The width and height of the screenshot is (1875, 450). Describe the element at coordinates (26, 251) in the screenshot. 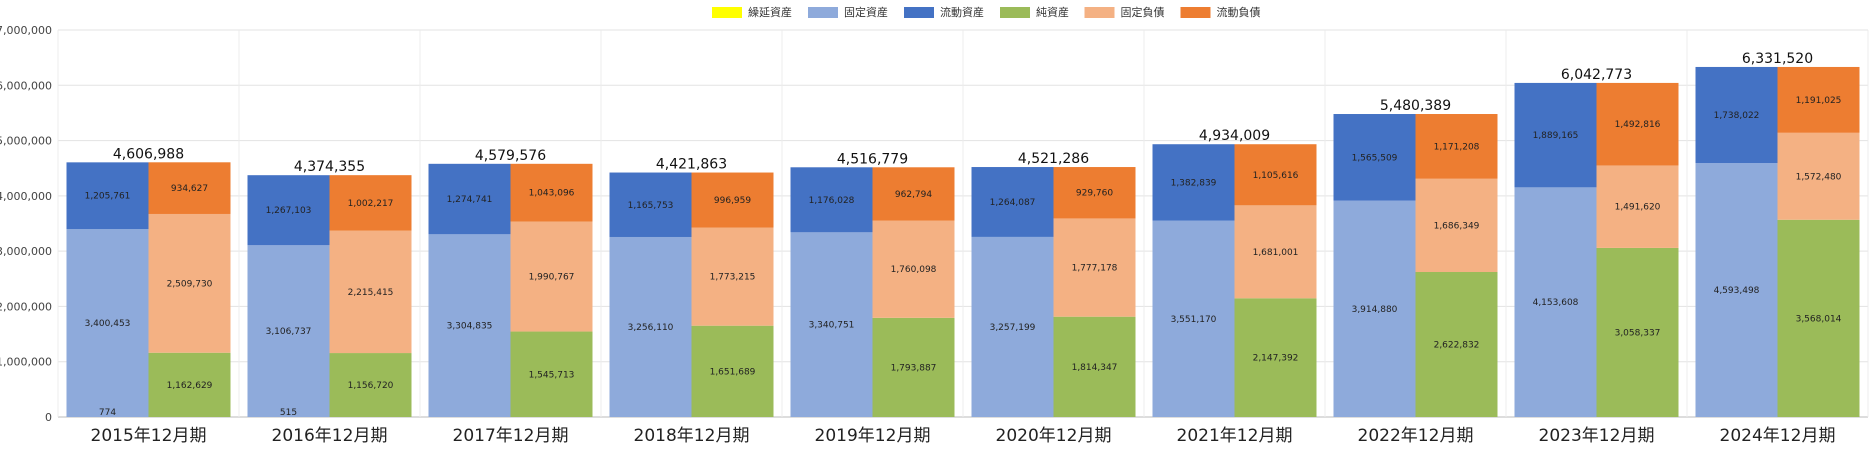

I see `y-tick-label: 3,000,000` at that location.